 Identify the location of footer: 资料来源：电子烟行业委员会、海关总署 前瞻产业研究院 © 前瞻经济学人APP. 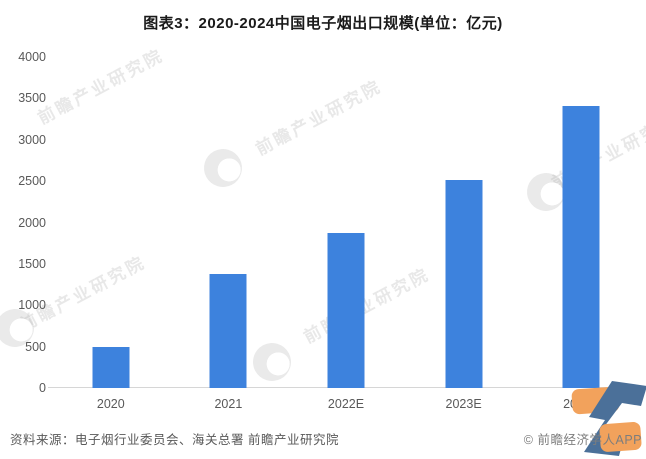
(323, 438).